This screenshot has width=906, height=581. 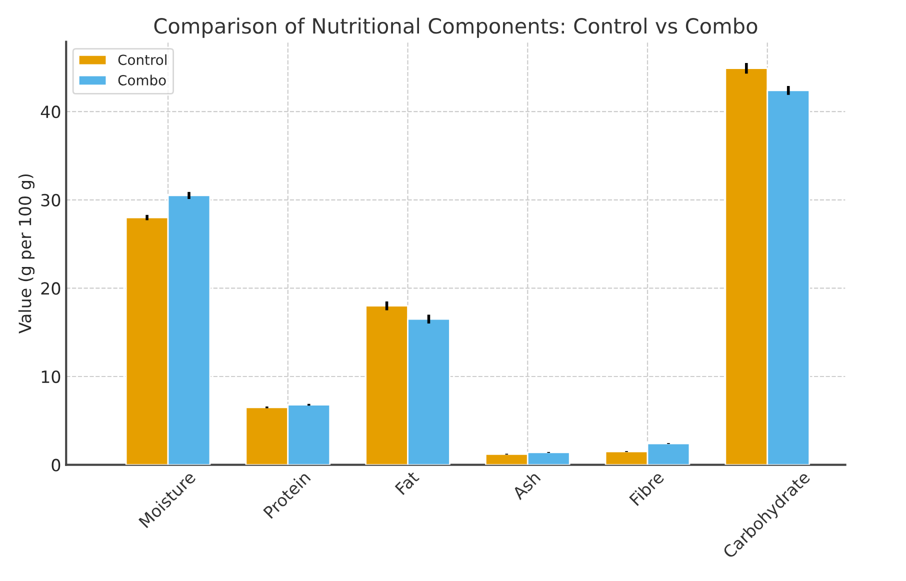 I want to click on y-tick-label: 0, so click(x=56, y=465).